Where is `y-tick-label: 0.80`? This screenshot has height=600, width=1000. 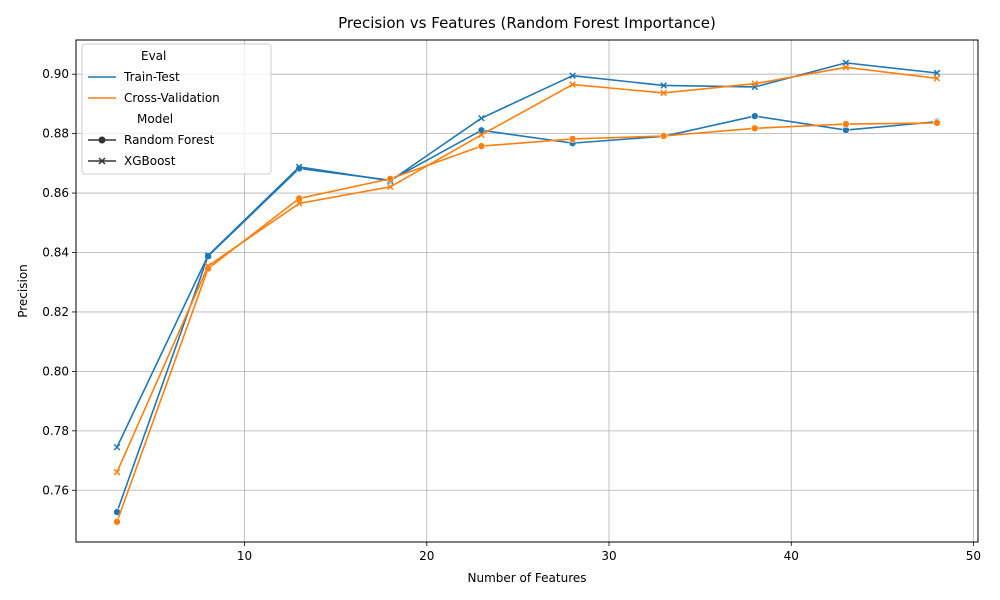
y-tick-label: 0.80 is located at coordinates (55, 371).